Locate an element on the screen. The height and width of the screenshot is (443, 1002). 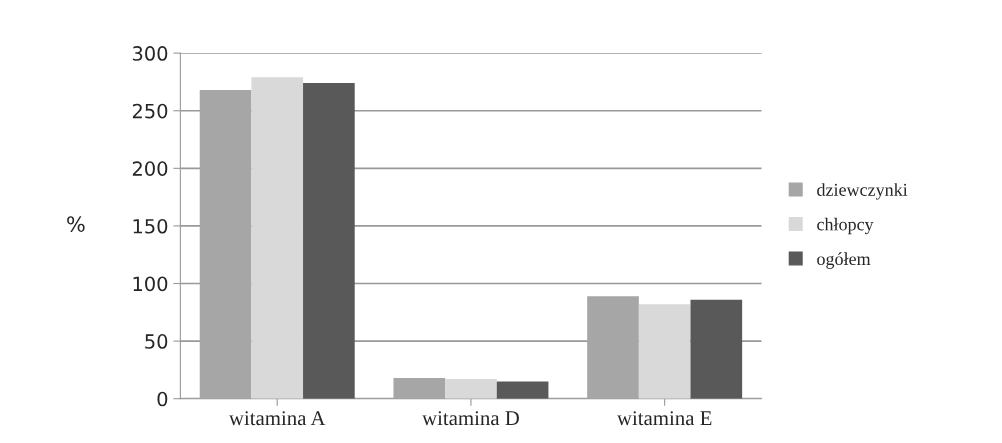
x-tick-label: witamina D is located at coordinates (470, 418).